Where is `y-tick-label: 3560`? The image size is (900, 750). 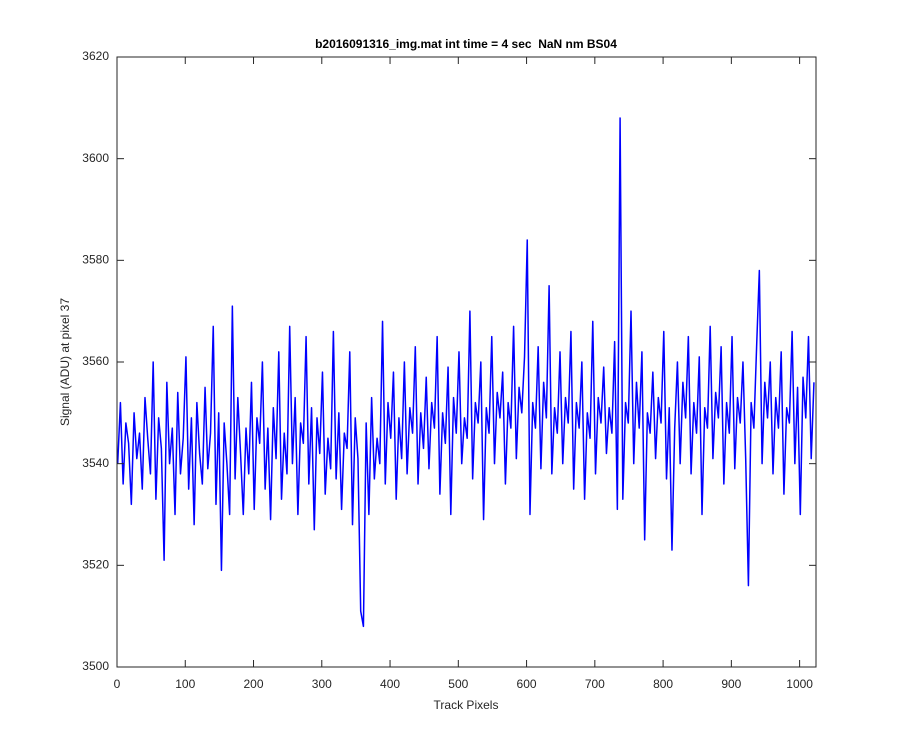
y-tick-label: 3560 is located at coordinates (95, 361).